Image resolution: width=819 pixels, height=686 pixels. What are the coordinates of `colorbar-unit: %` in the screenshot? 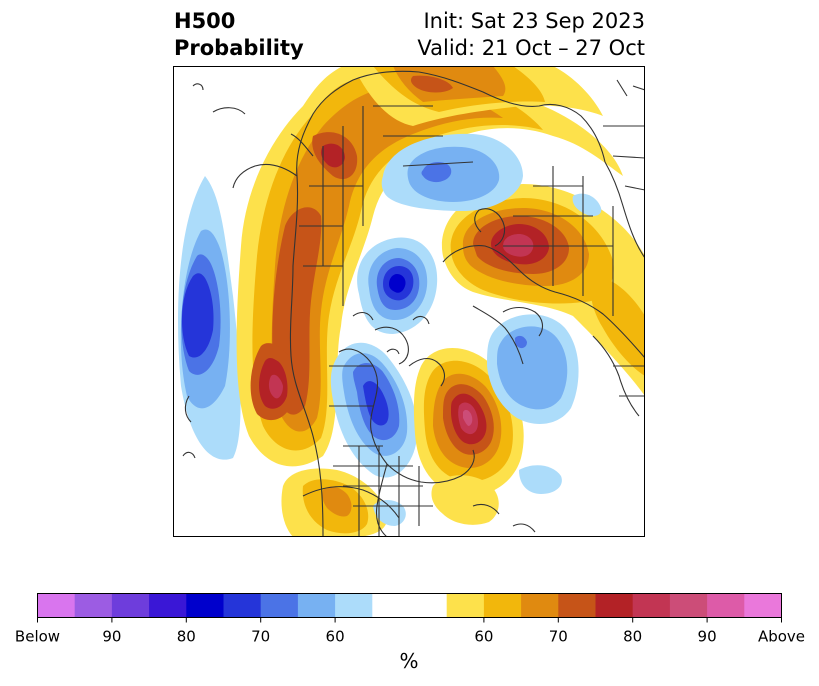 It's located at (408, 661).